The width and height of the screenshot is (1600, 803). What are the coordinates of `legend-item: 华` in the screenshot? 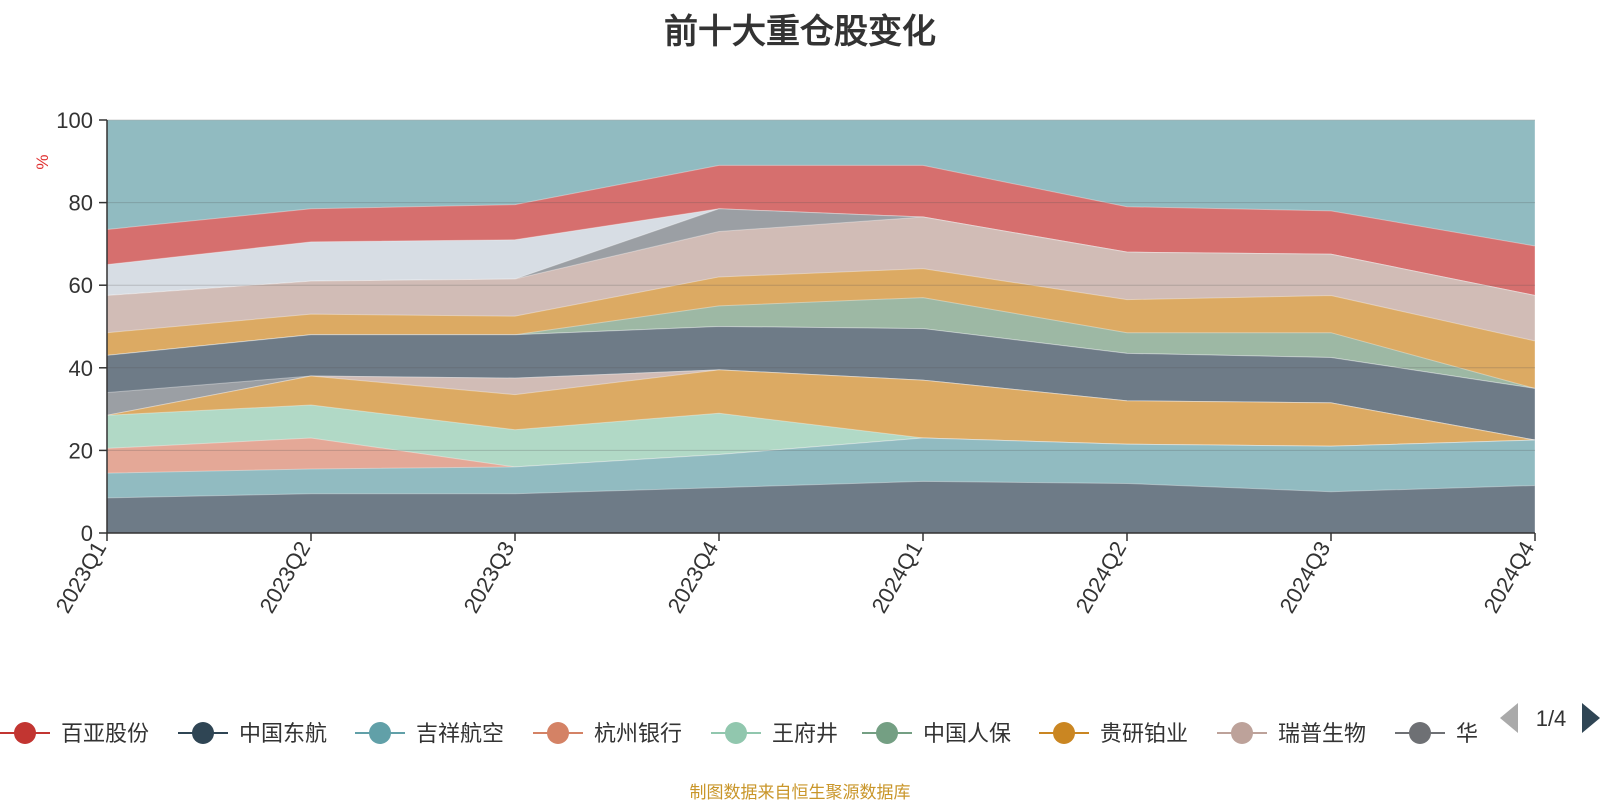 It's located at (1436, 733).